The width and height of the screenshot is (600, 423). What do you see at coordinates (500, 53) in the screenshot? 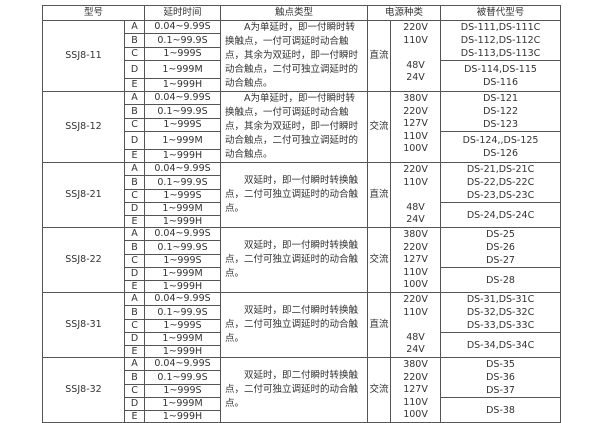
I see `replaced-model: DS-113,DS-113C` at bounding box center [500, 53].